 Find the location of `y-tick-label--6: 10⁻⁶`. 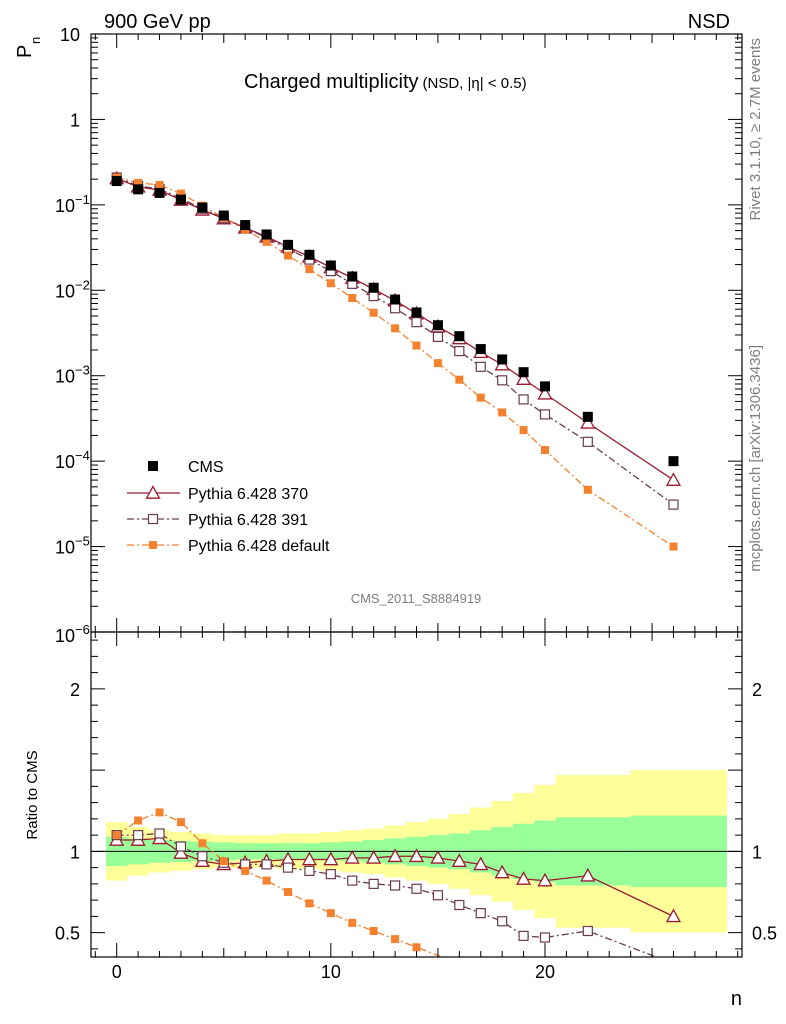

y-tick-label--6: 10⁻⁶ is located at coordinates (72, 634).